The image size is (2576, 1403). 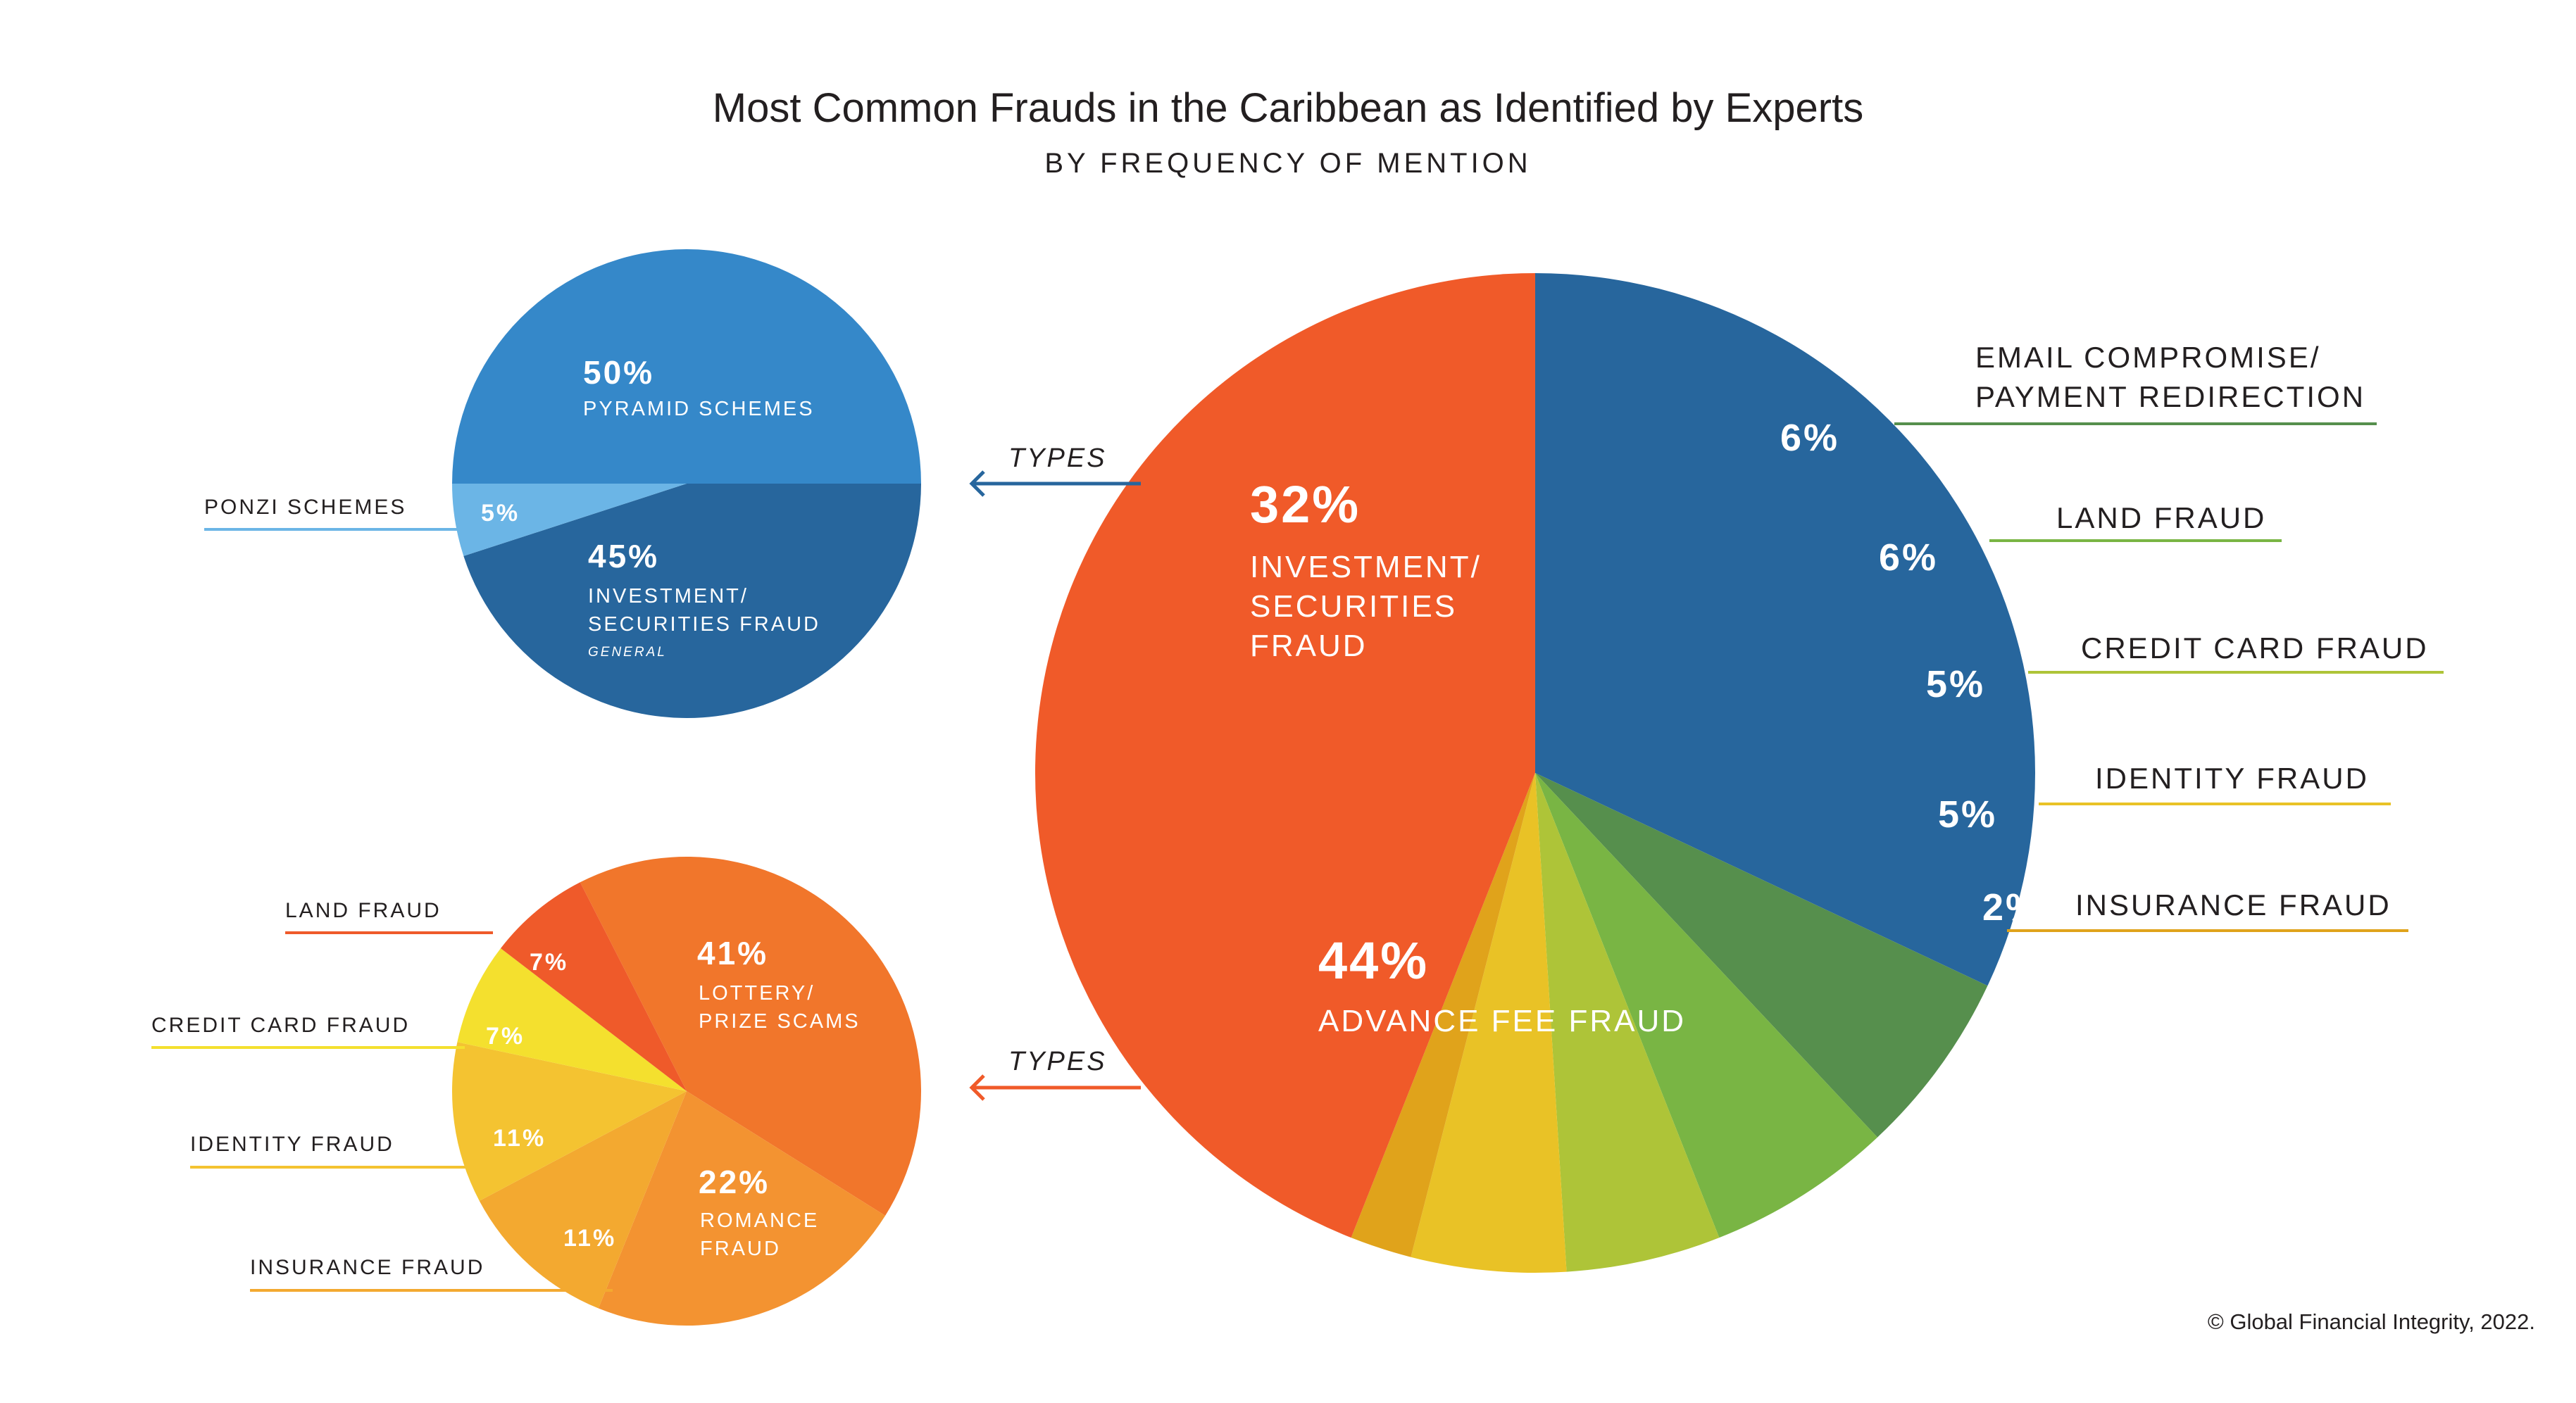 I want to click on slice-advance-fee-fraud, so click(x=1284, y=755).